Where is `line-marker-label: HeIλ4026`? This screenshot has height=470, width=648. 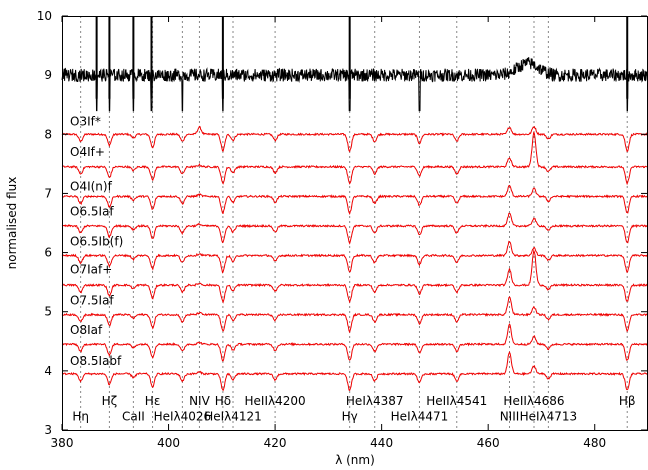
line-marker-label: HeIλ4026 is located at coordinates (183, 417).